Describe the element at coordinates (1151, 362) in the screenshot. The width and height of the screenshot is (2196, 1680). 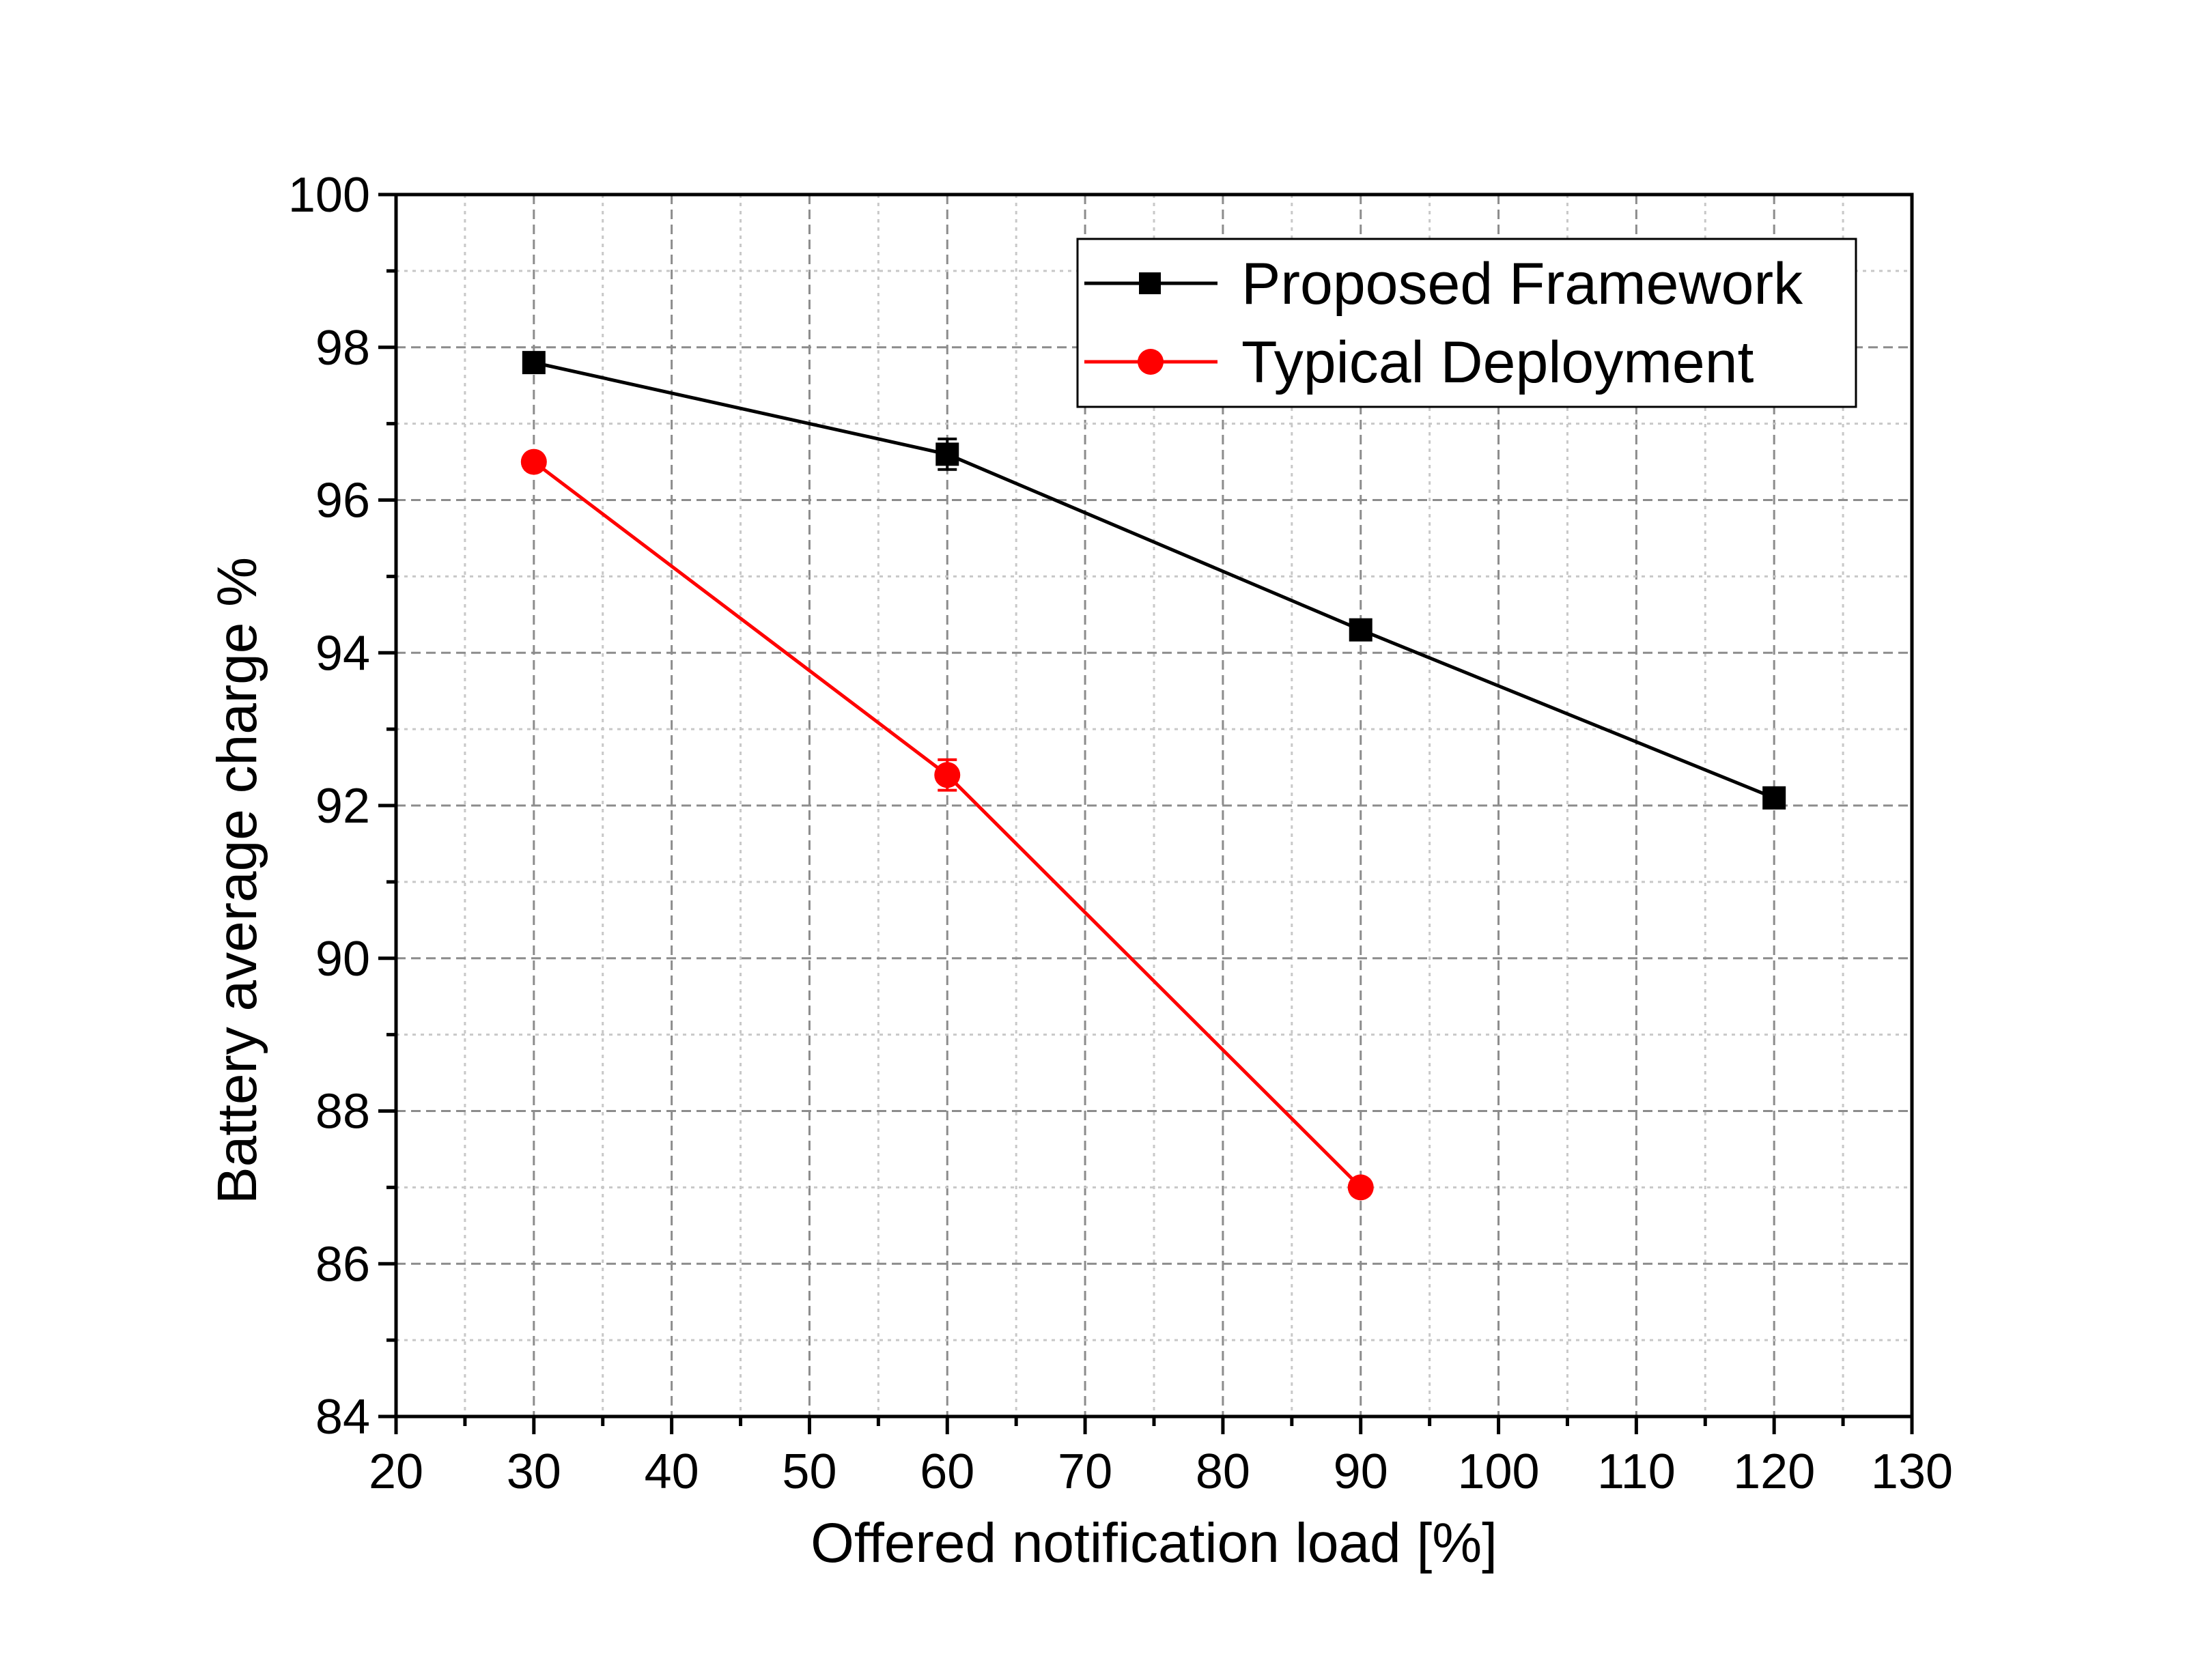
I see `legend-marker-circle` at that location.